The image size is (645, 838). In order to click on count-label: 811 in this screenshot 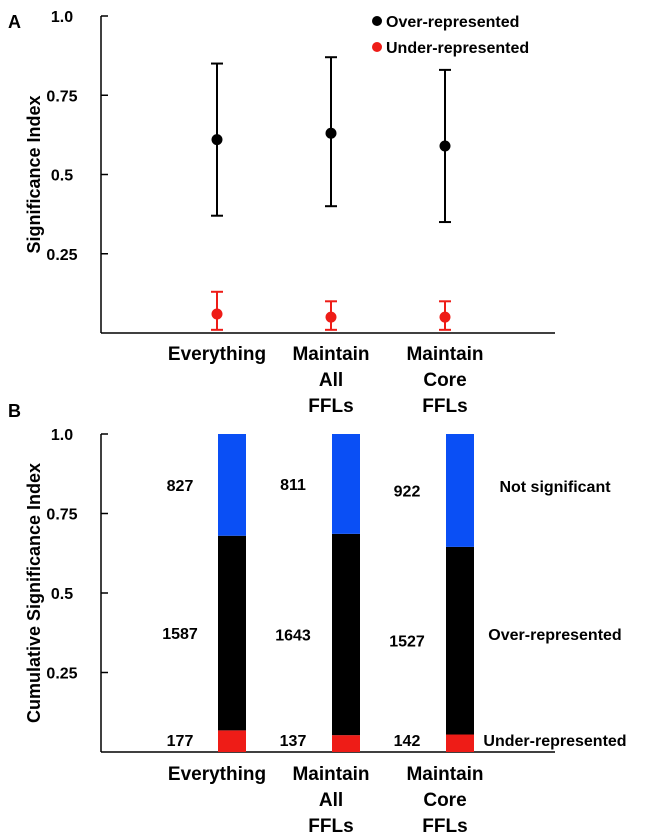, I will do `click(293, 485)`.